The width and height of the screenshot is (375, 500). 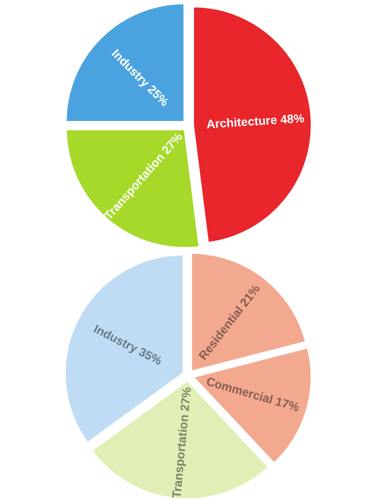 What do you see at coordinates (256, 121) in the screenshot?
I see `slice-label: Architecture 48%` at bounding box center [256, 121].